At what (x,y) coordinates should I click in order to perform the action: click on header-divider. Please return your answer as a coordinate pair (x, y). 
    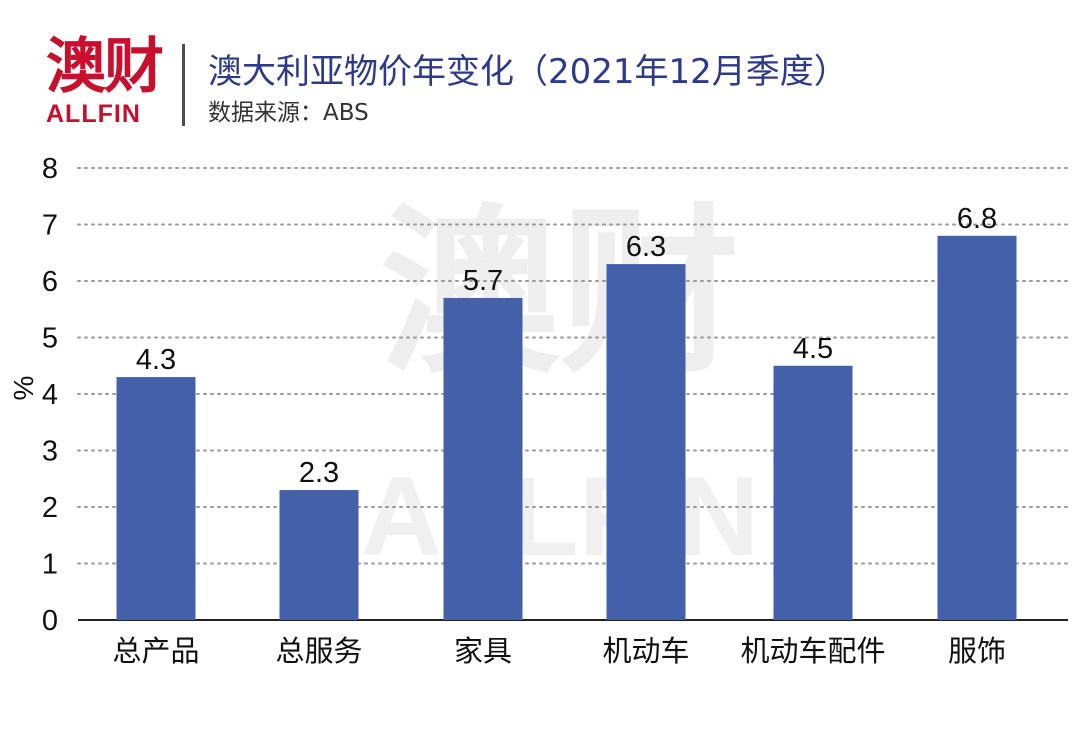
    Looking at the image, I should click on (183, 85).